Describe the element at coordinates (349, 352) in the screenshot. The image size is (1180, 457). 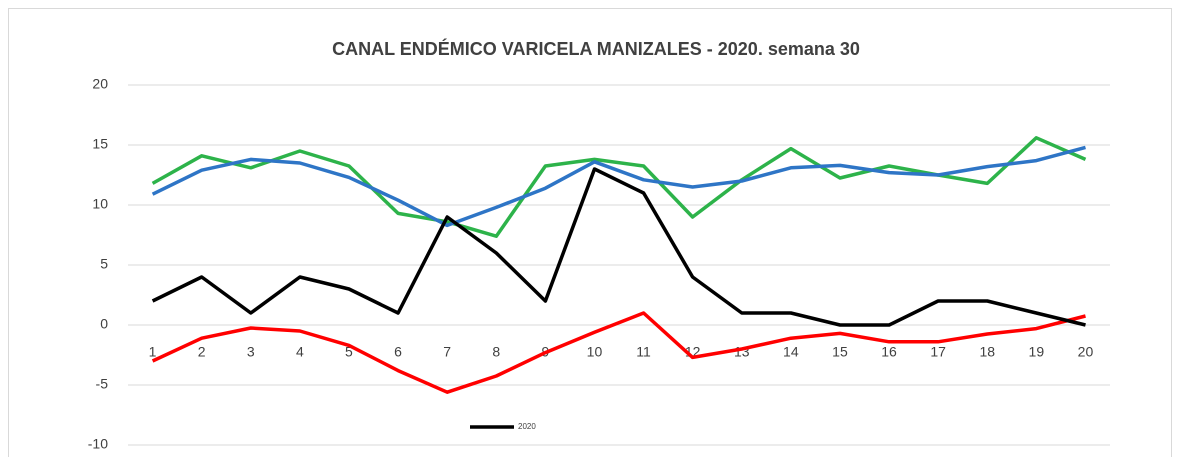
I see `x-tick-label: 5` at that location.